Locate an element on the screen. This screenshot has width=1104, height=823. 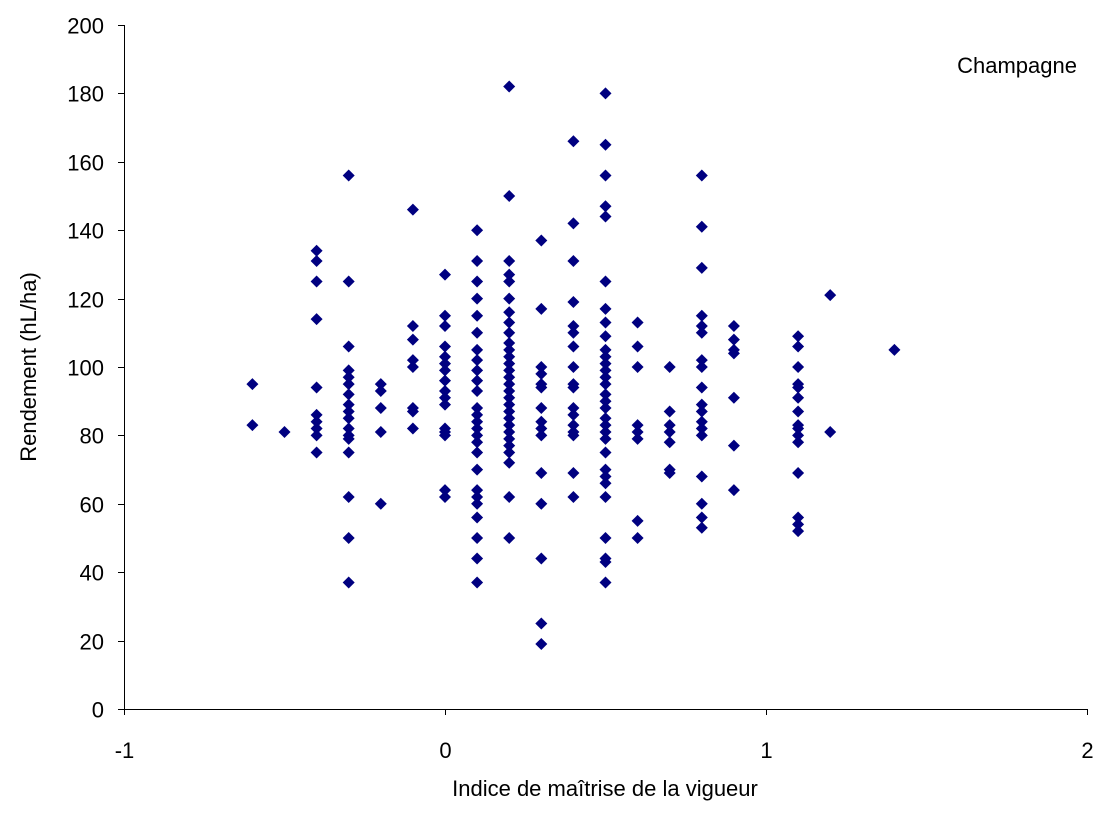
x-tick-label: 0 is located at coordinates (445, 750).